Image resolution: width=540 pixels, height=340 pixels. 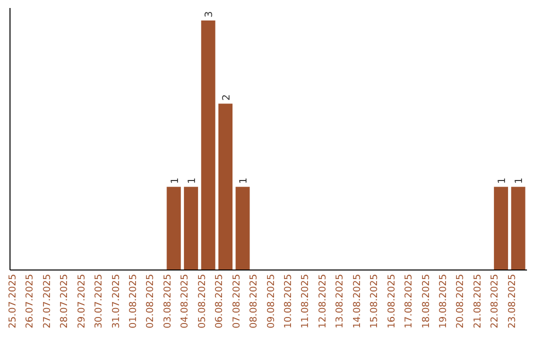 What do you see at coordinates (426, 301) in the screenshot?
I see `x-tick-label: 18.08.2025` at bounding box center [426, 301].